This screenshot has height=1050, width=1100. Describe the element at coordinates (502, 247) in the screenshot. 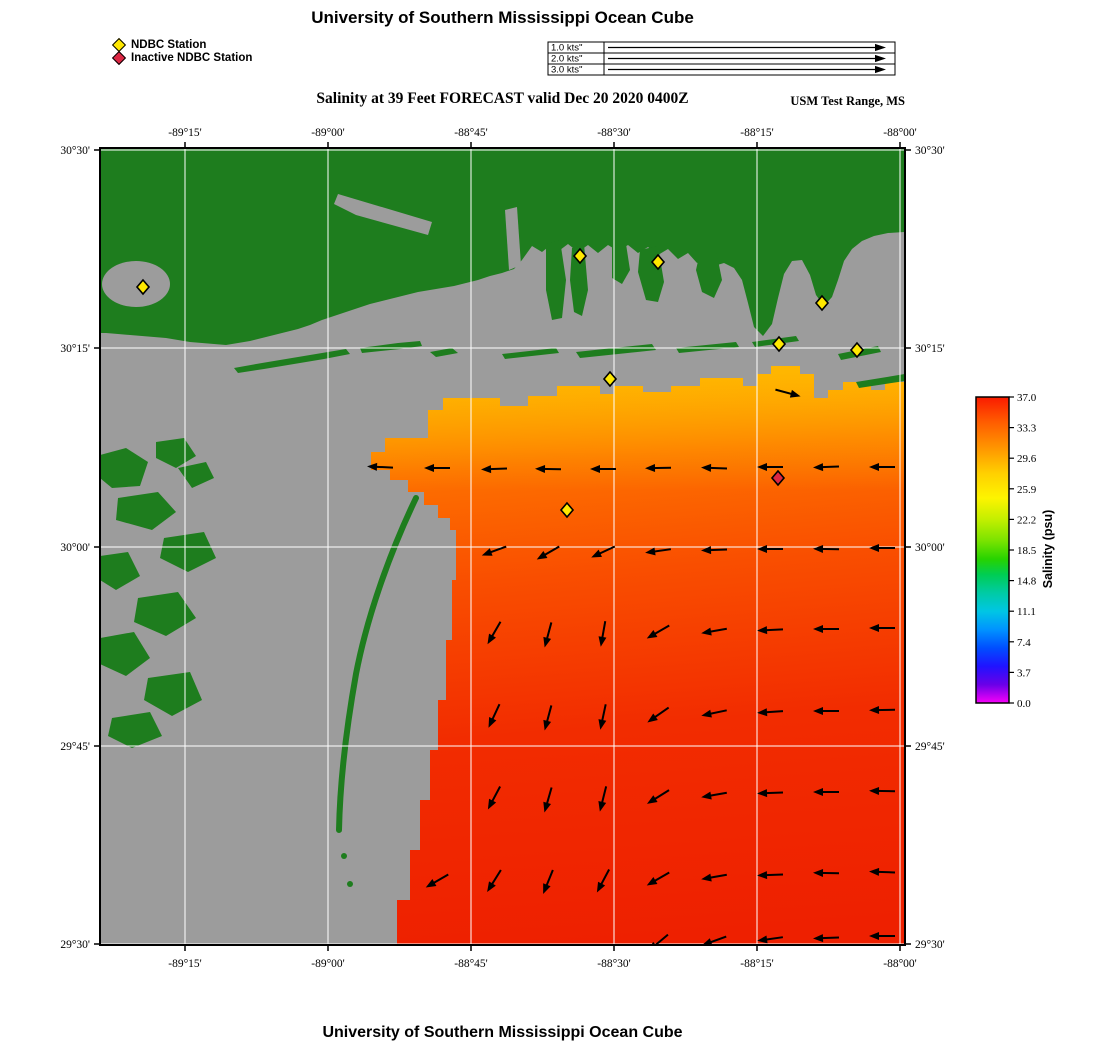

I see `land-mass-north` at that location.